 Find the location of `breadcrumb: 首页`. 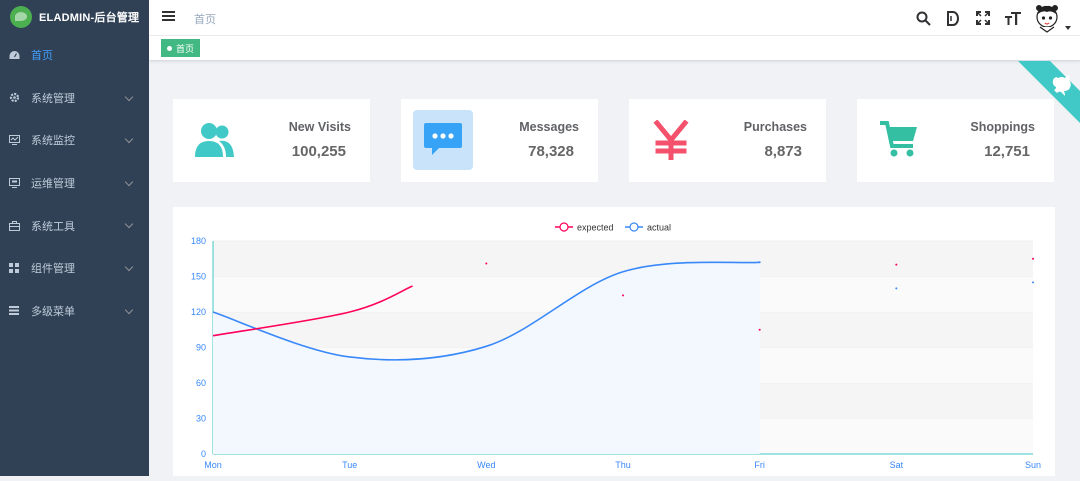

breadcrumb: 首页 is located at coordinates (205, 20).